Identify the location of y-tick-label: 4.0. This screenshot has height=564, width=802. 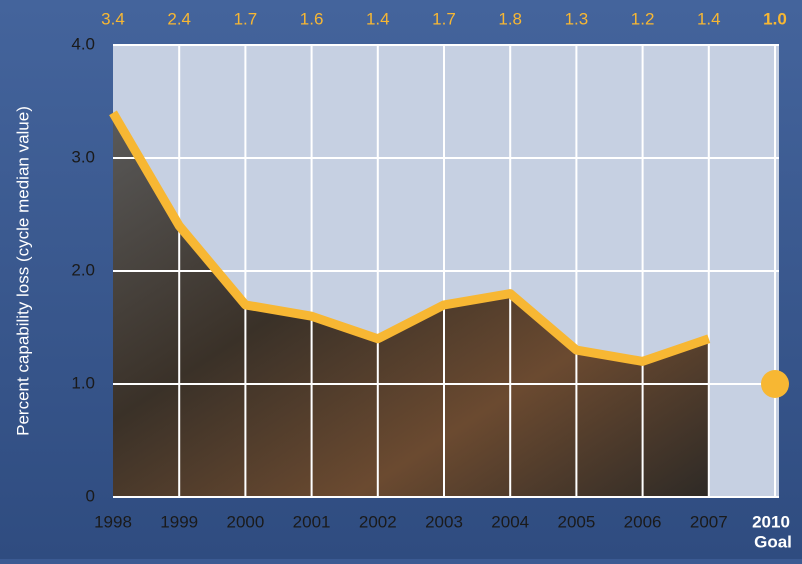
(83, 43).